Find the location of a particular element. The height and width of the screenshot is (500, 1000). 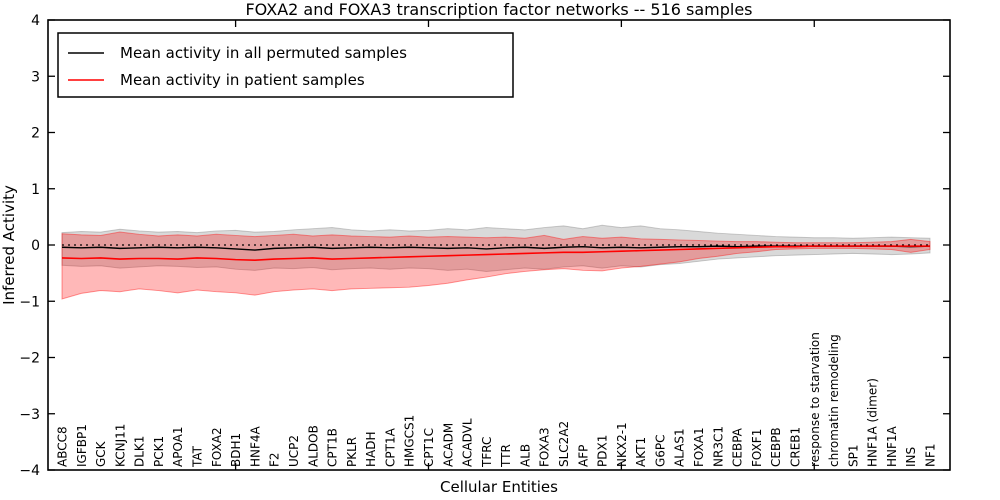

y-tick-label: 1 is located at coordinates (35, 190).